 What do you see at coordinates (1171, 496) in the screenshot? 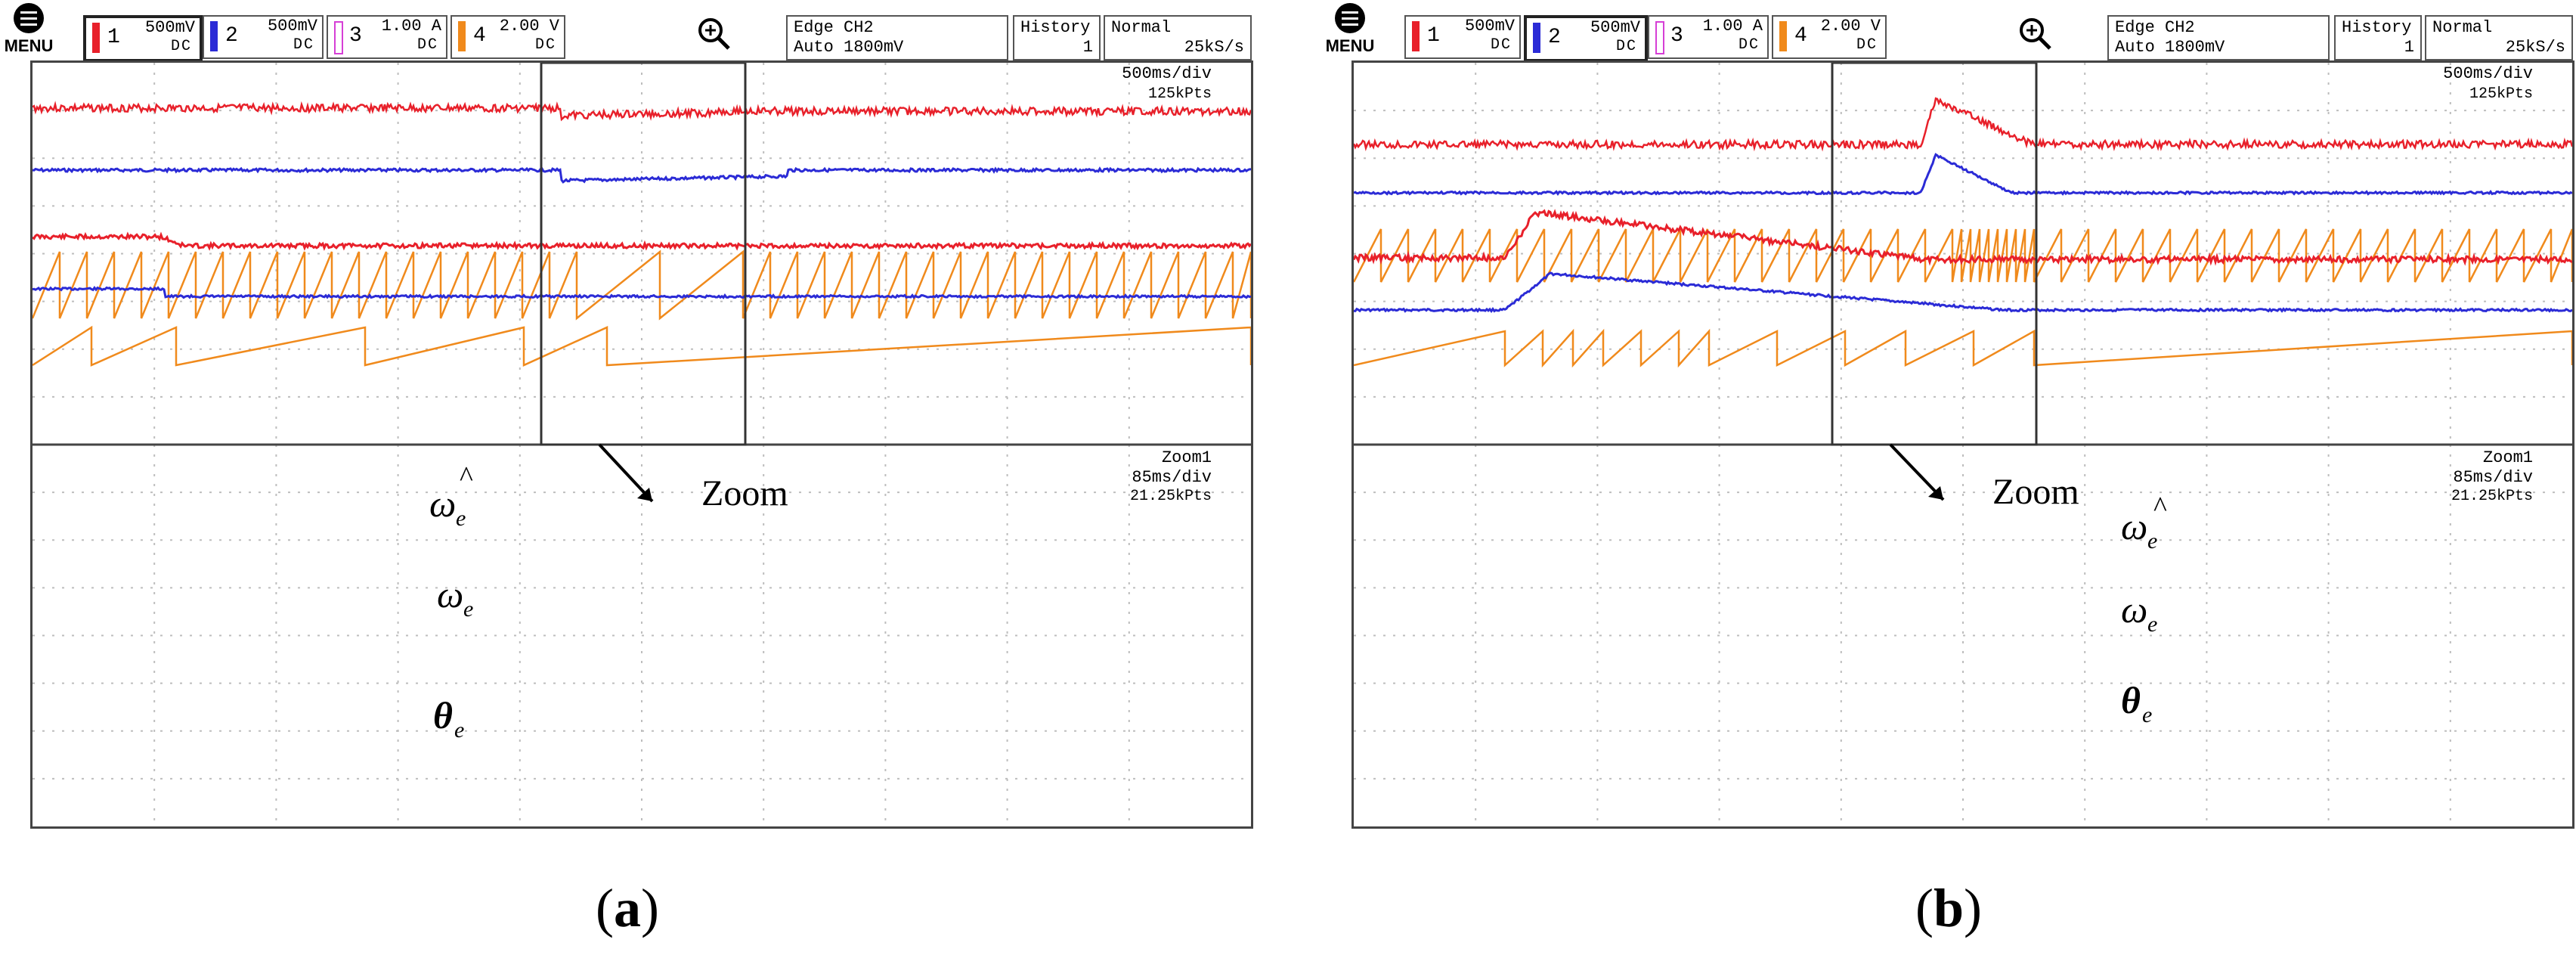
I see `zoom-points: 21.25kPts` at bounding box center [1171, 496].